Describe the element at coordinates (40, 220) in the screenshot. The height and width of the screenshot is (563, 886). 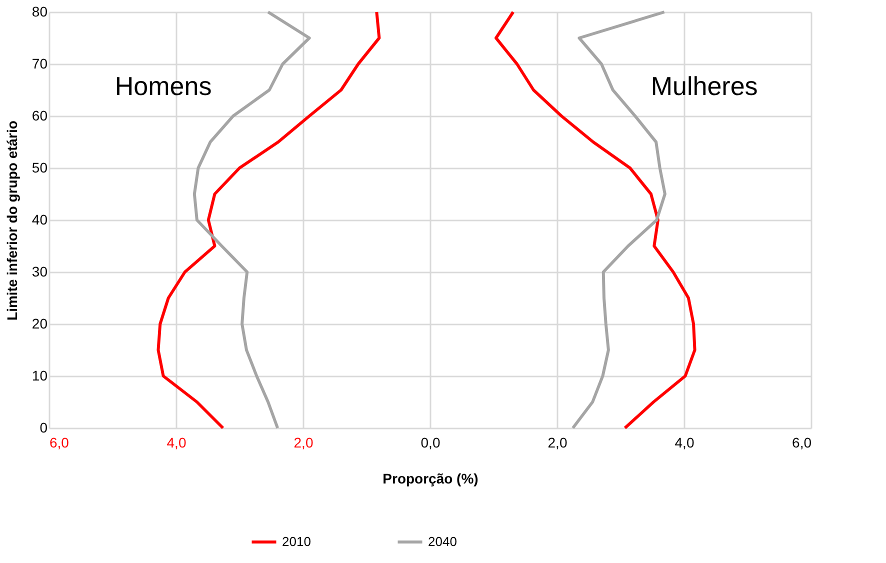
I see `y-tick-label: 40` at that location.